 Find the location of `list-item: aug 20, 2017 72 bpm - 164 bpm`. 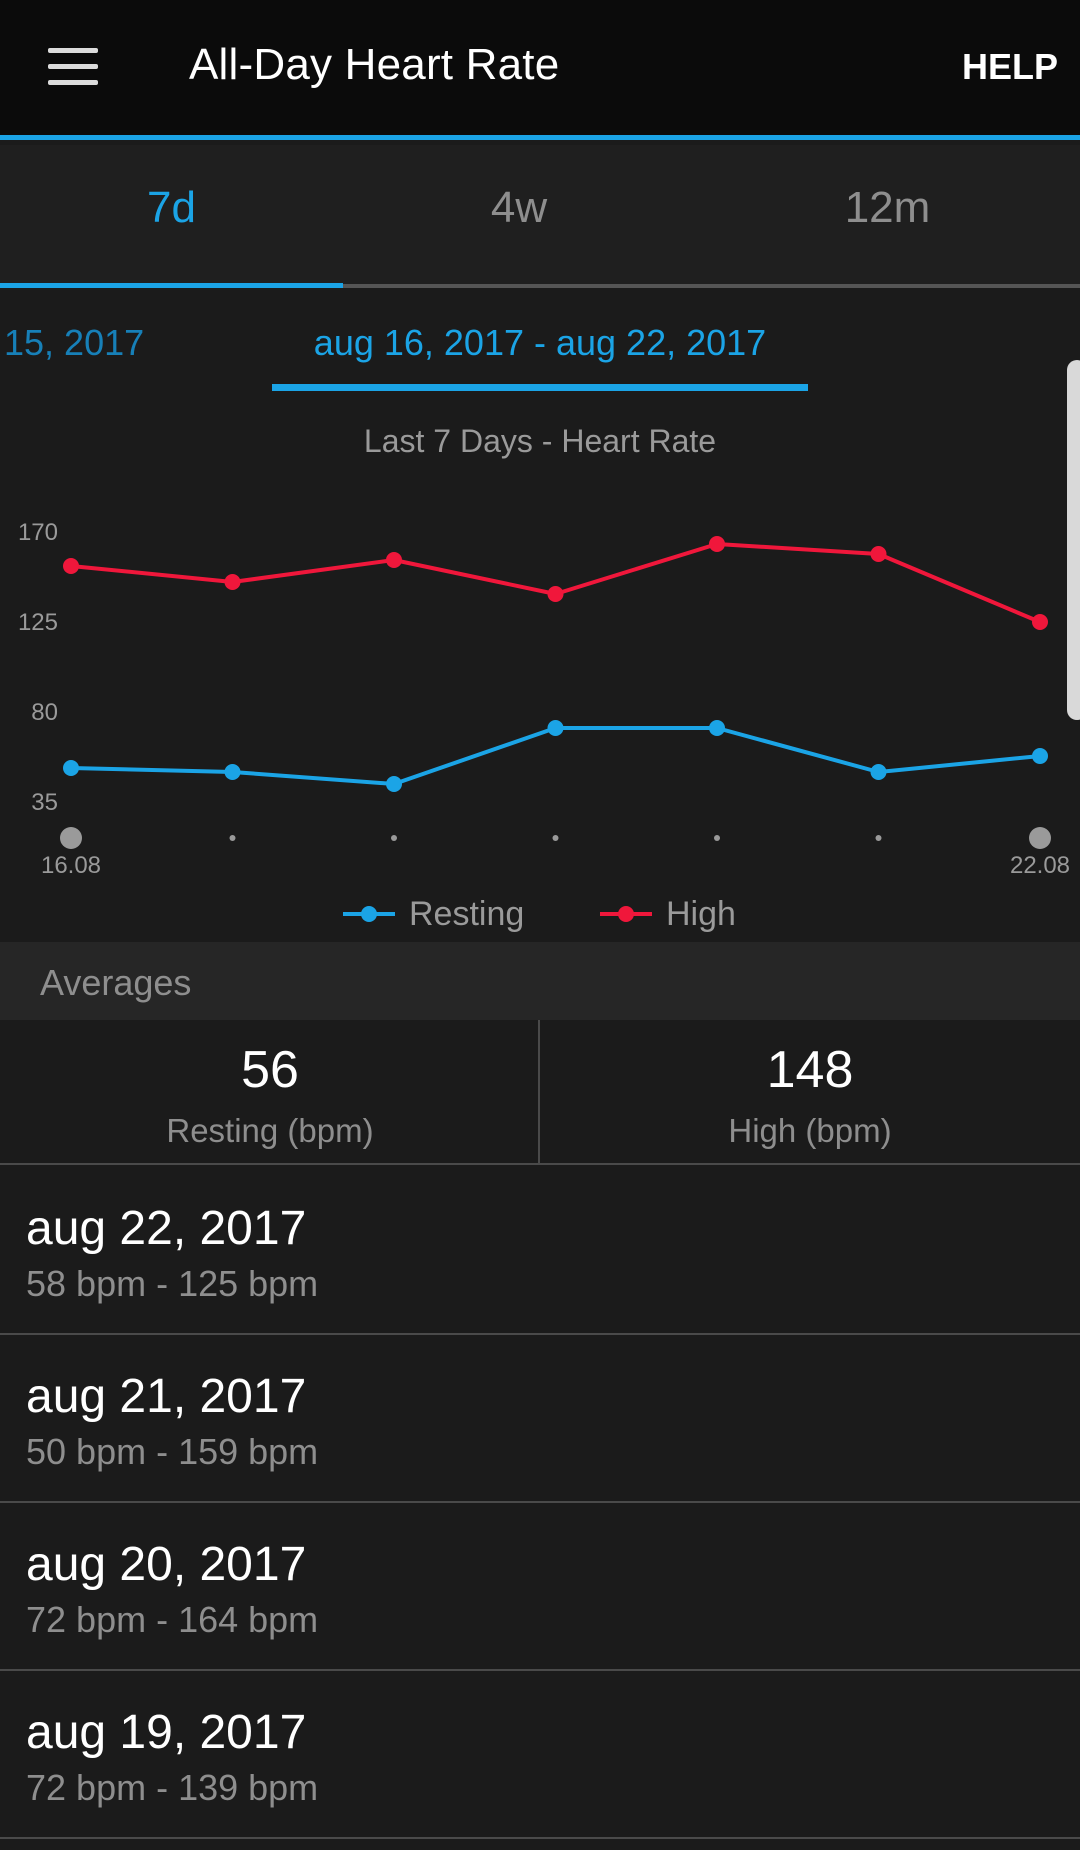

list-item: aug 20, 2017 72 bpm - 164 bpm is located at coordinates (540, 1587).